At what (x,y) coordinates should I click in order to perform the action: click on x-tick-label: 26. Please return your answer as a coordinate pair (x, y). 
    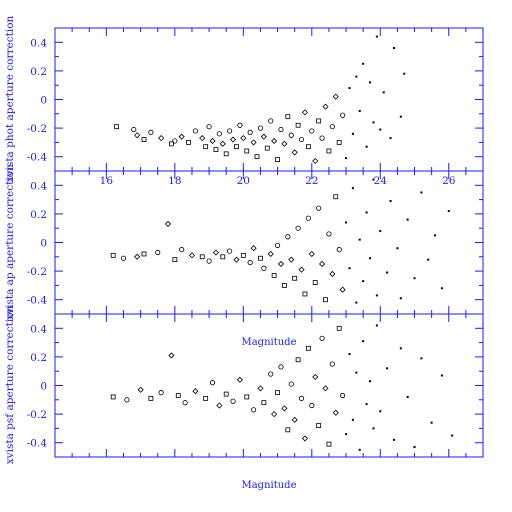
    Looking at the image, I should click on (449, 181).